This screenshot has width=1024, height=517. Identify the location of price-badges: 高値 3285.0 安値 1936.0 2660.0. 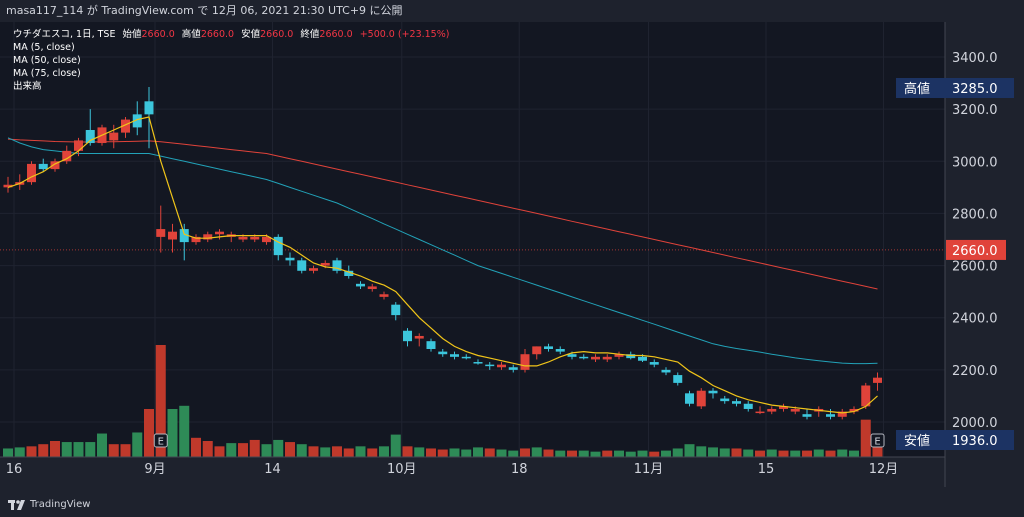
(955, 264).